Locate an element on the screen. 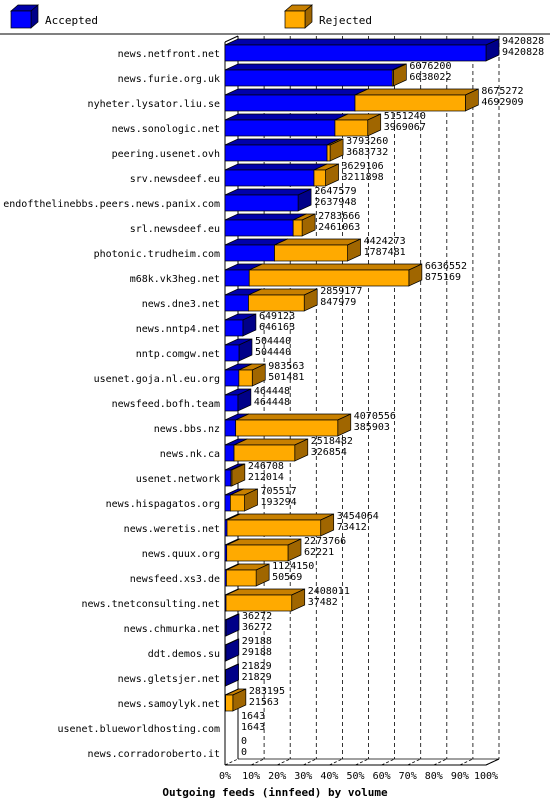 Image resolution: width=550 pixels, height=805 pixels. category-label: news.nk.ca is located at coordinates (190, 454).